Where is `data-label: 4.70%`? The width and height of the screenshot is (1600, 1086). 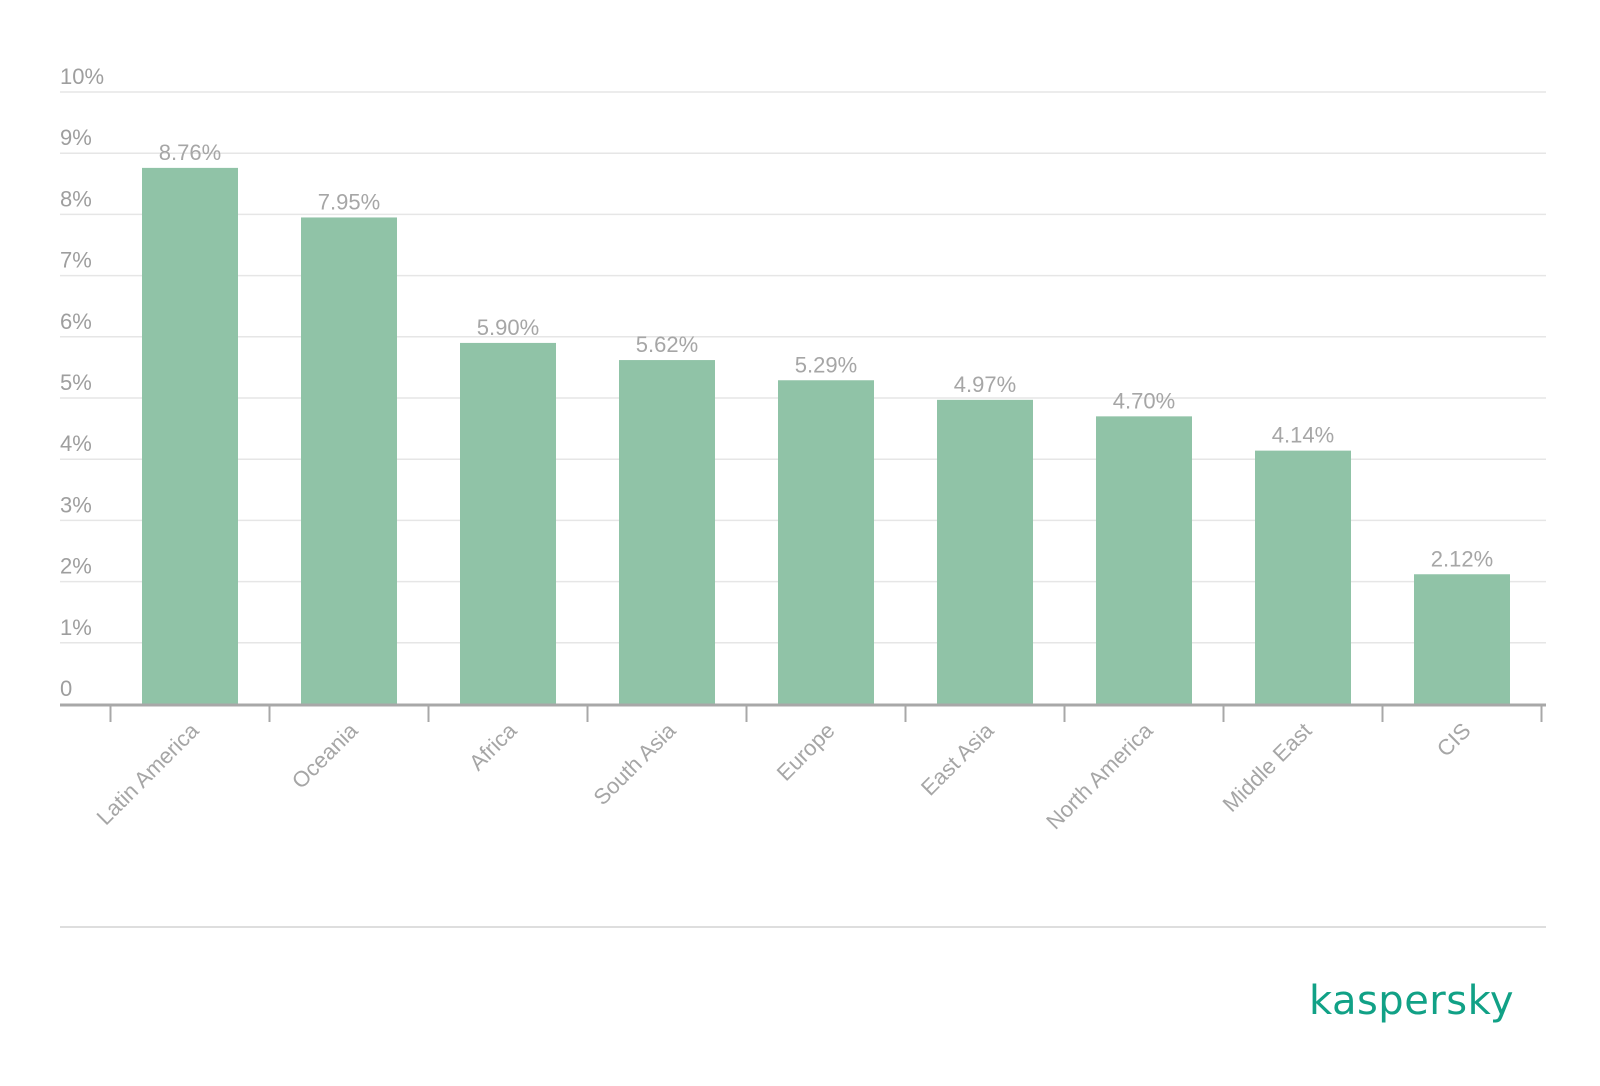 data-label: 4.70% is located at coordinates (1144, 400).